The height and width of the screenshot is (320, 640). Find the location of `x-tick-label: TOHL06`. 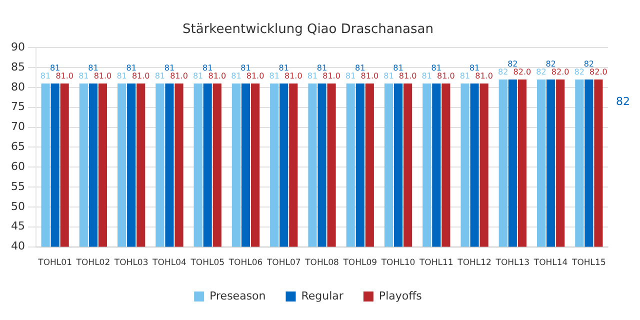

x-tick-label: TOHL06 is located at coordinates (245, 263).